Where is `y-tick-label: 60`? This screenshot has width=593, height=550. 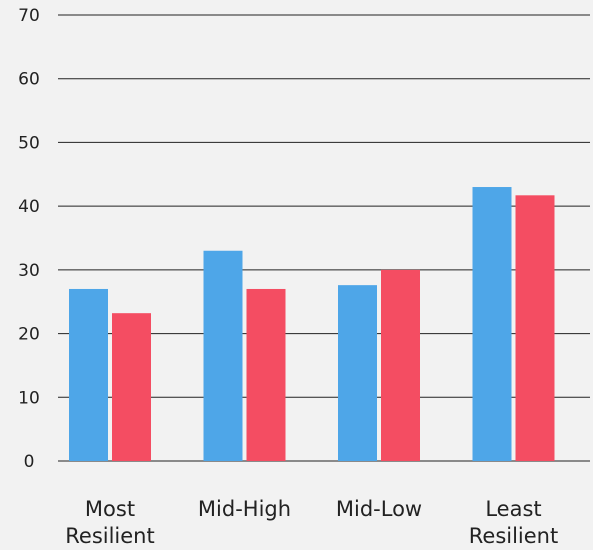 y-tick-label: 60 is located at coordinates (29, 80).